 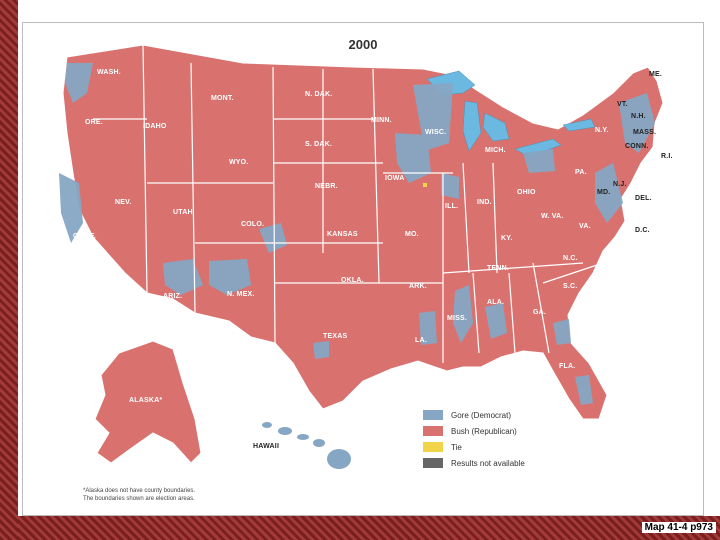 I want to click on state-label-ind: IND., so click(x=484, y=202).